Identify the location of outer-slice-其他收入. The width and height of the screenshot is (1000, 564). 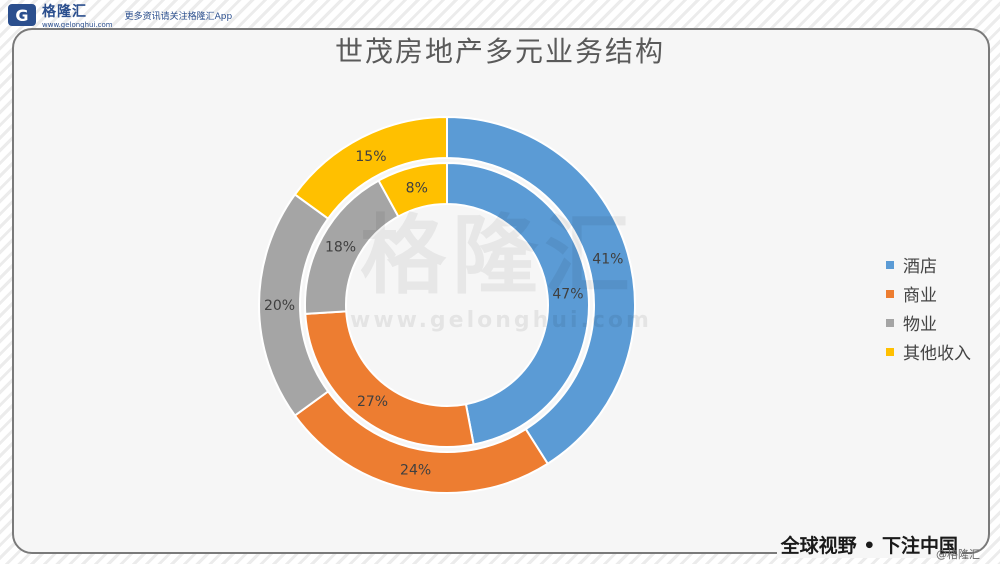
(370, 167).